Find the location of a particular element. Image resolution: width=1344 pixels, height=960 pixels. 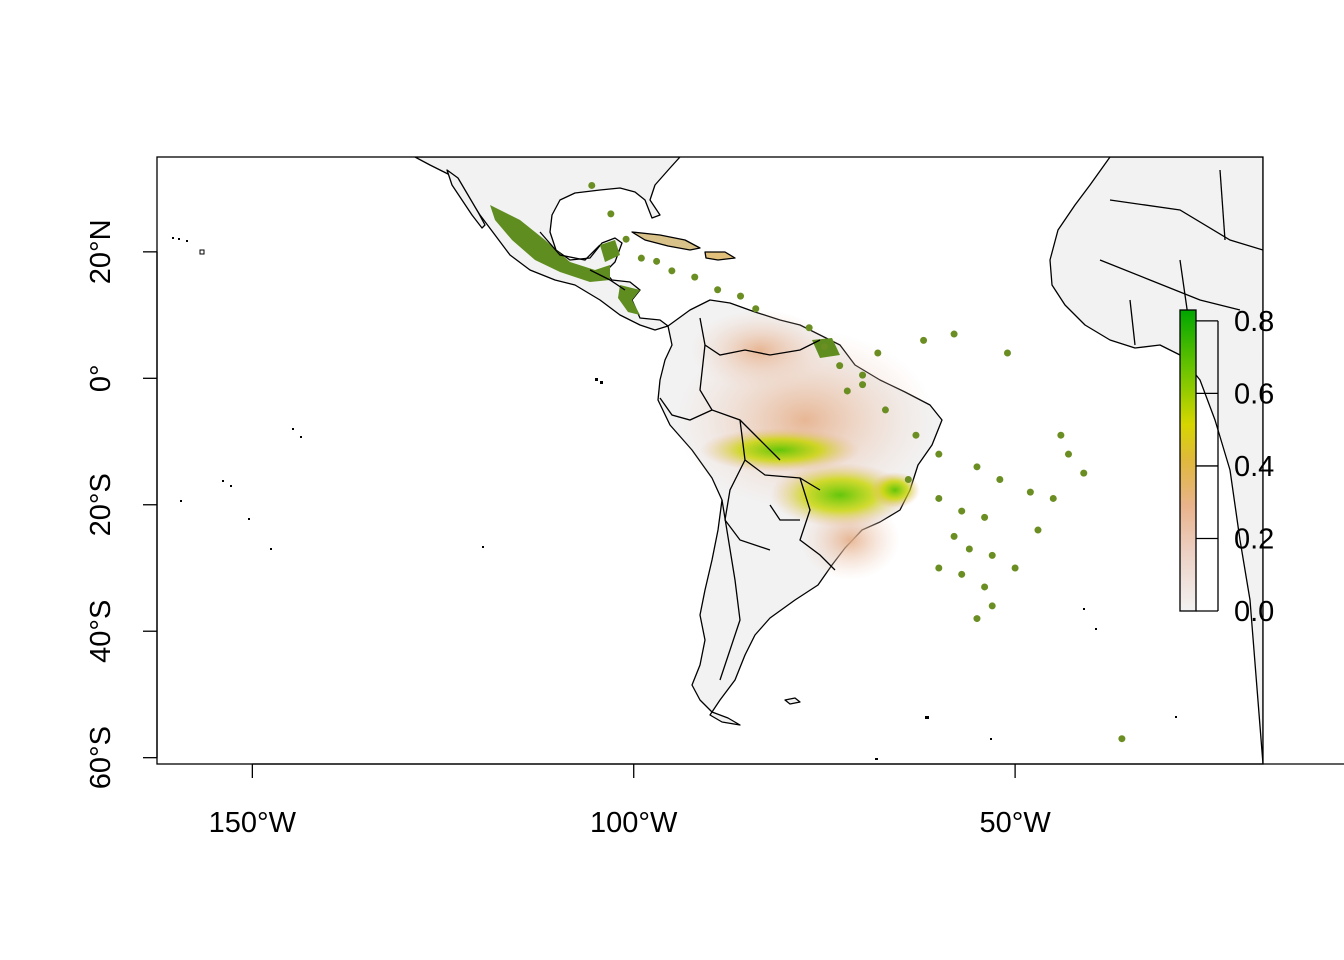

colorbar-tick-label: 0.4 is located at coordinates (1254, 467).